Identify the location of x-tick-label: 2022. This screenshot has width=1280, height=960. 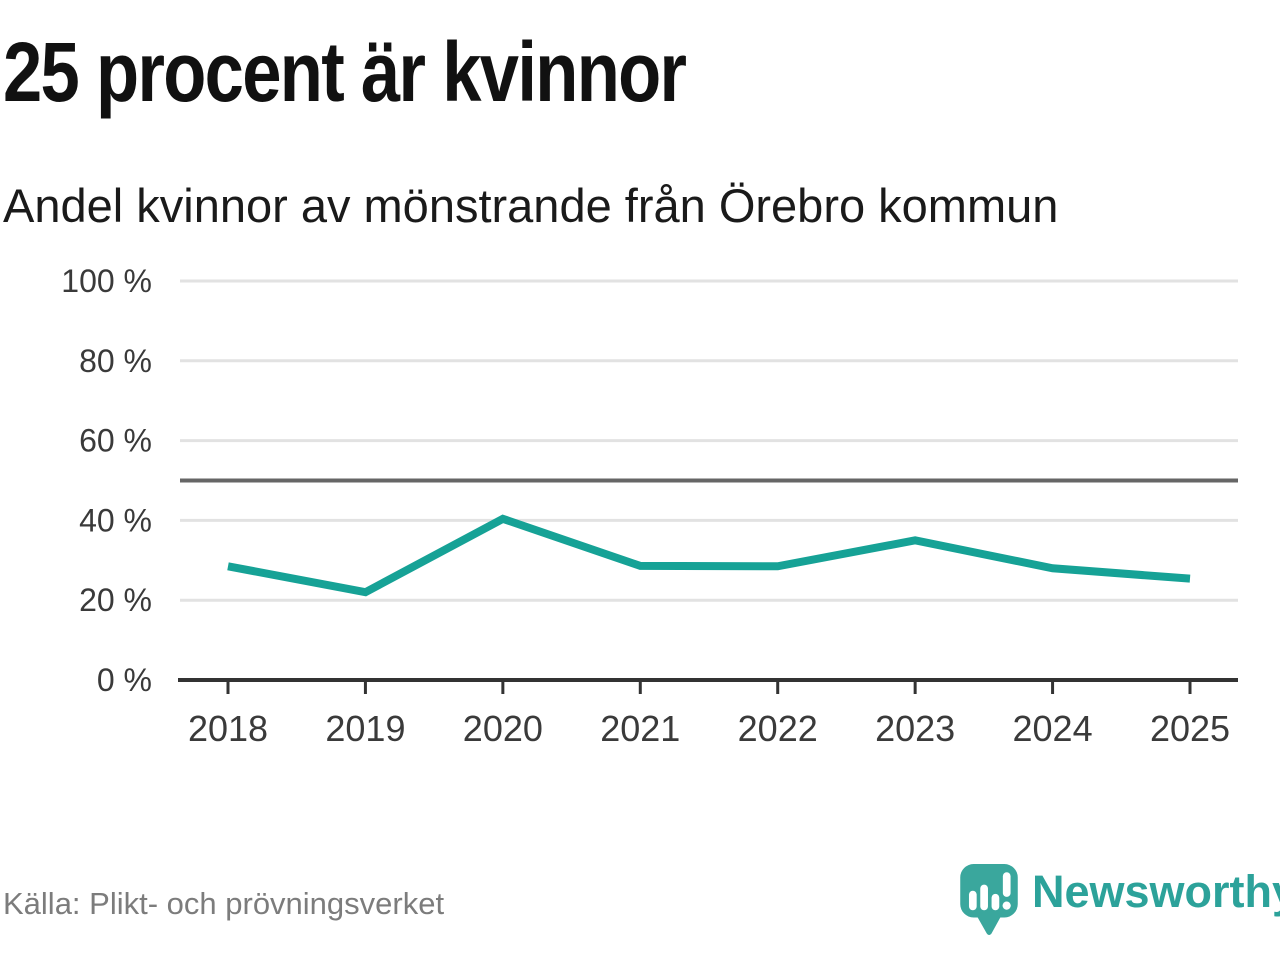
(778, 728).